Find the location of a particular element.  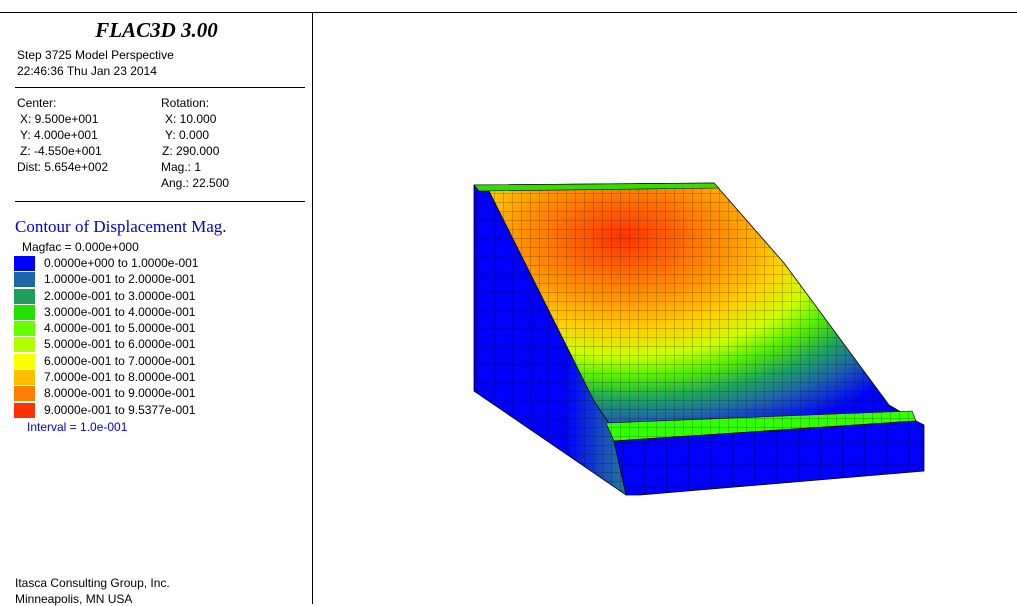

left-wall is located at coordinates (557, 340).